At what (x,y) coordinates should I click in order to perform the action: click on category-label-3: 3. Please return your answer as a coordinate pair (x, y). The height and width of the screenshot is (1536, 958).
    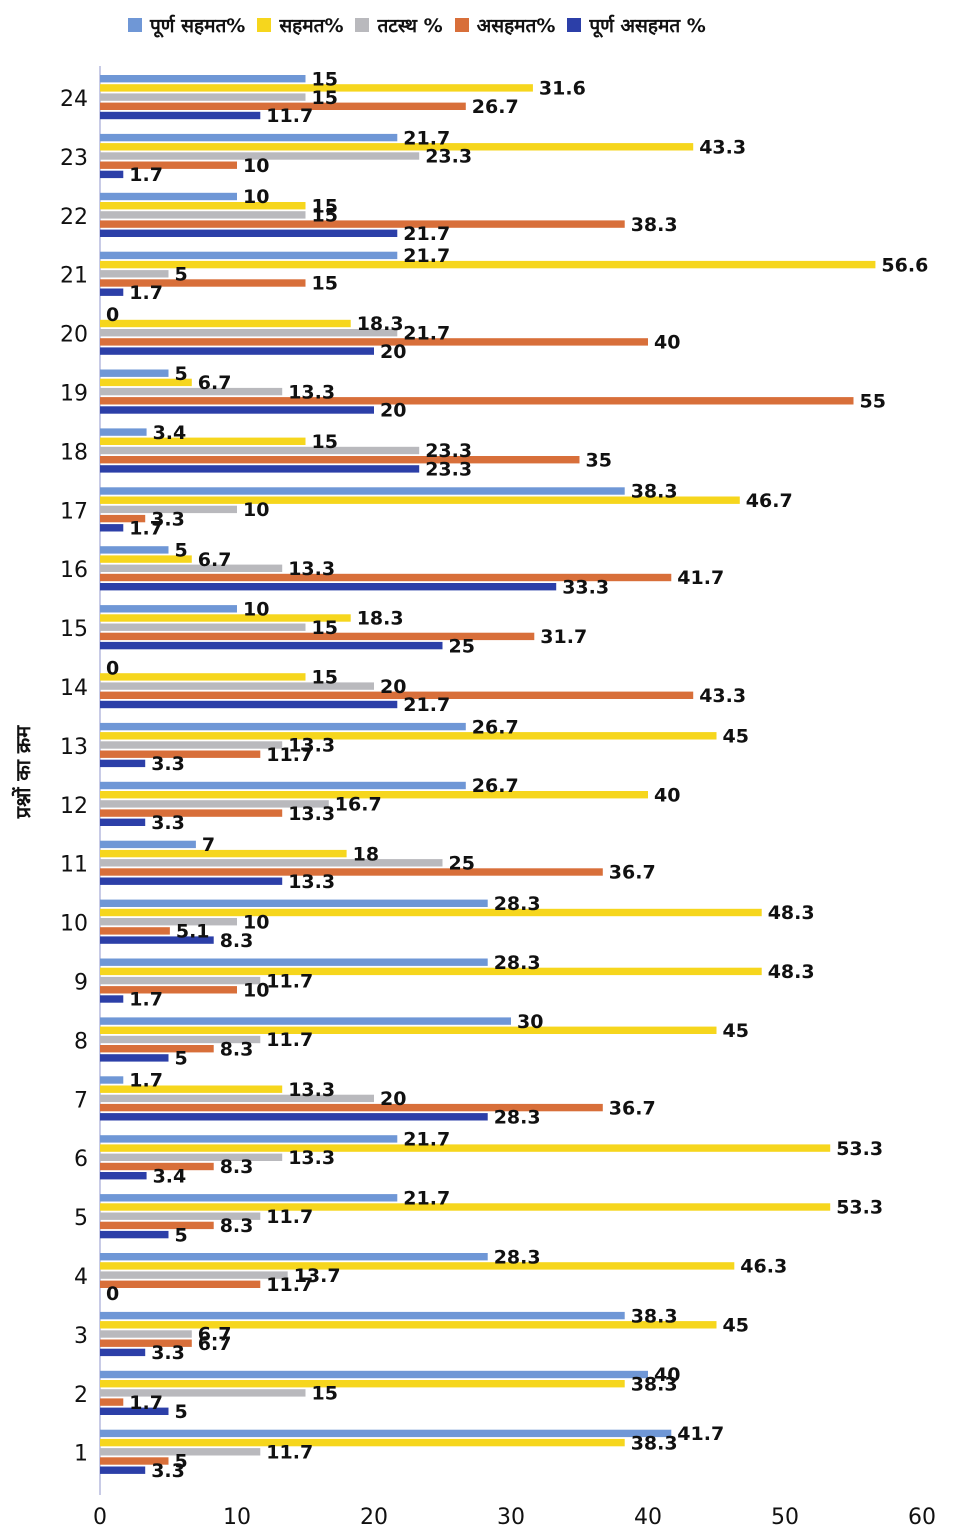
    Looking at the image, I should click on (81, 1336).